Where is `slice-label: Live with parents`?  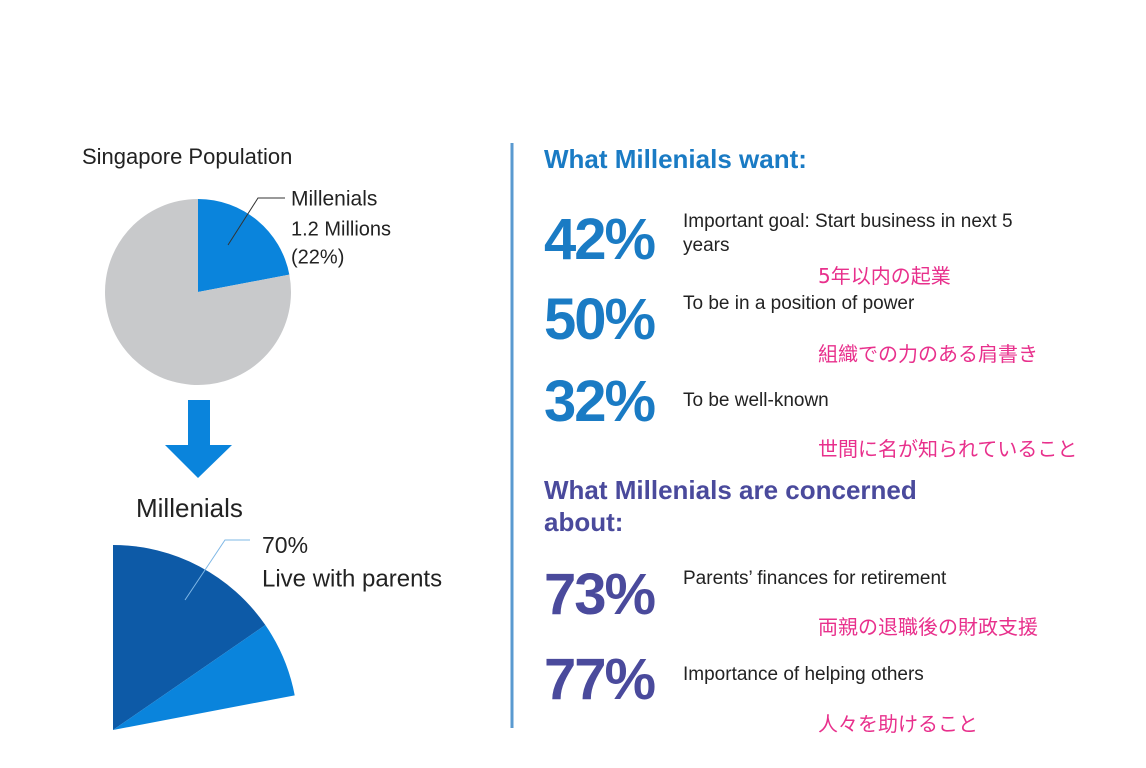
slice-label: Live with parents is located at coordinates (352, 578).